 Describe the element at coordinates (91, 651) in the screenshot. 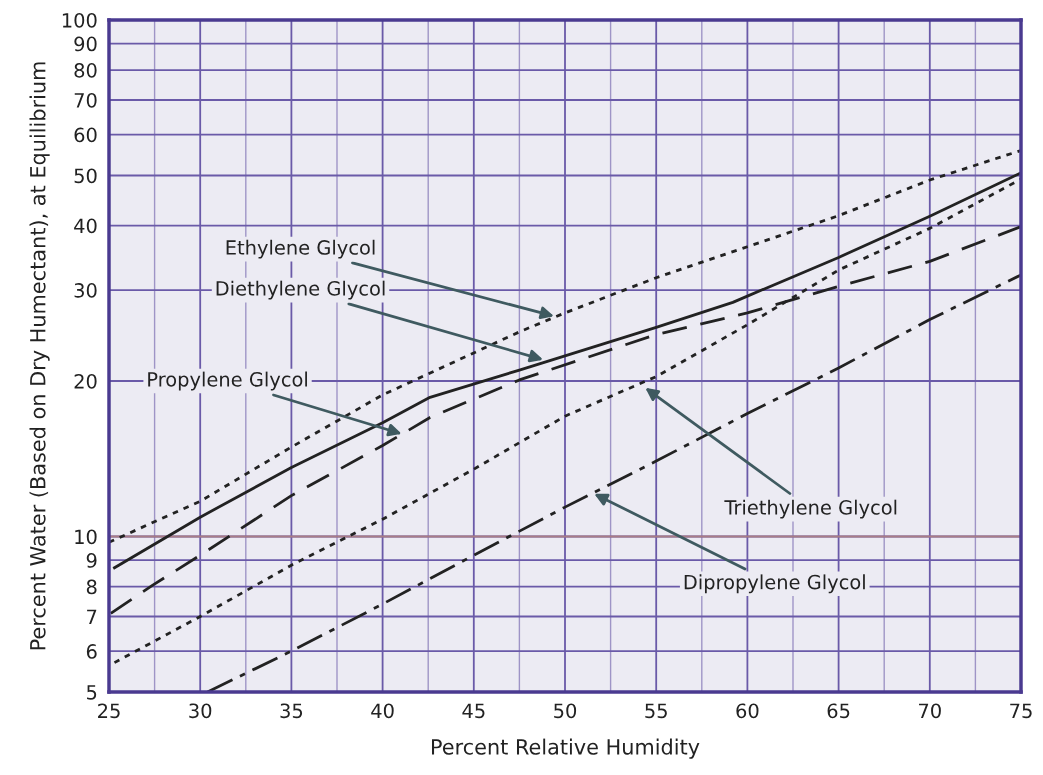

I see `y-tick-label: 6` at that location.